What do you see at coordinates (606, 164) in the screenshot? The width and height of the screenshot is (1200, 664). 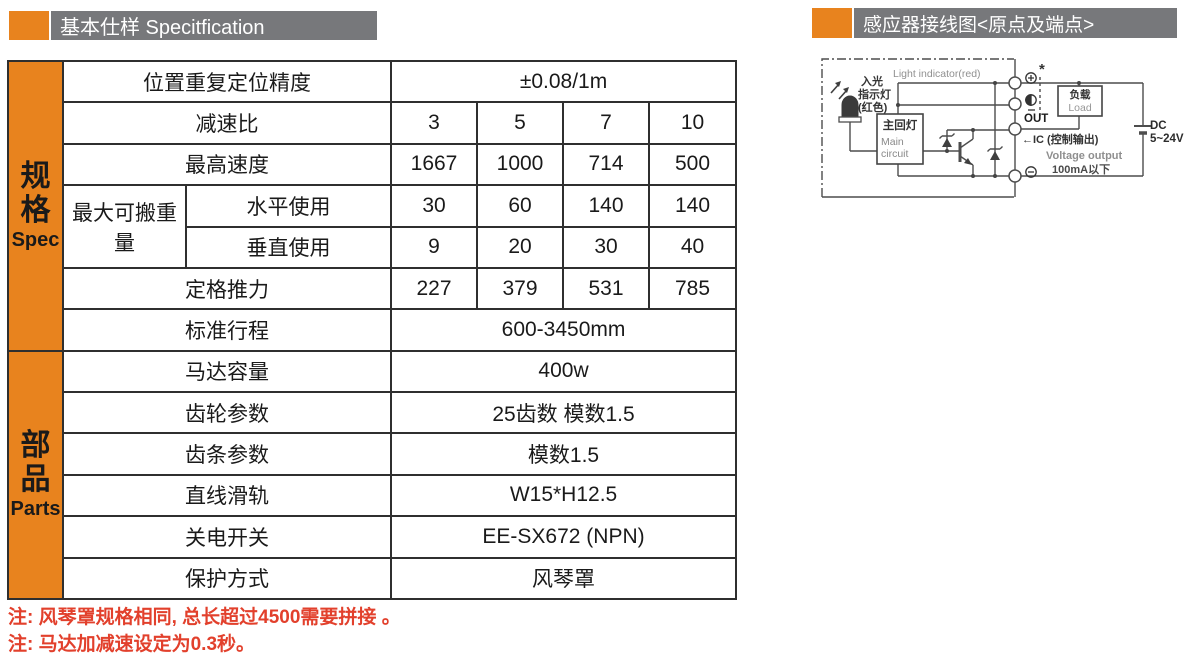 I see `cell-value: 714` at bounding box center [606, 164].